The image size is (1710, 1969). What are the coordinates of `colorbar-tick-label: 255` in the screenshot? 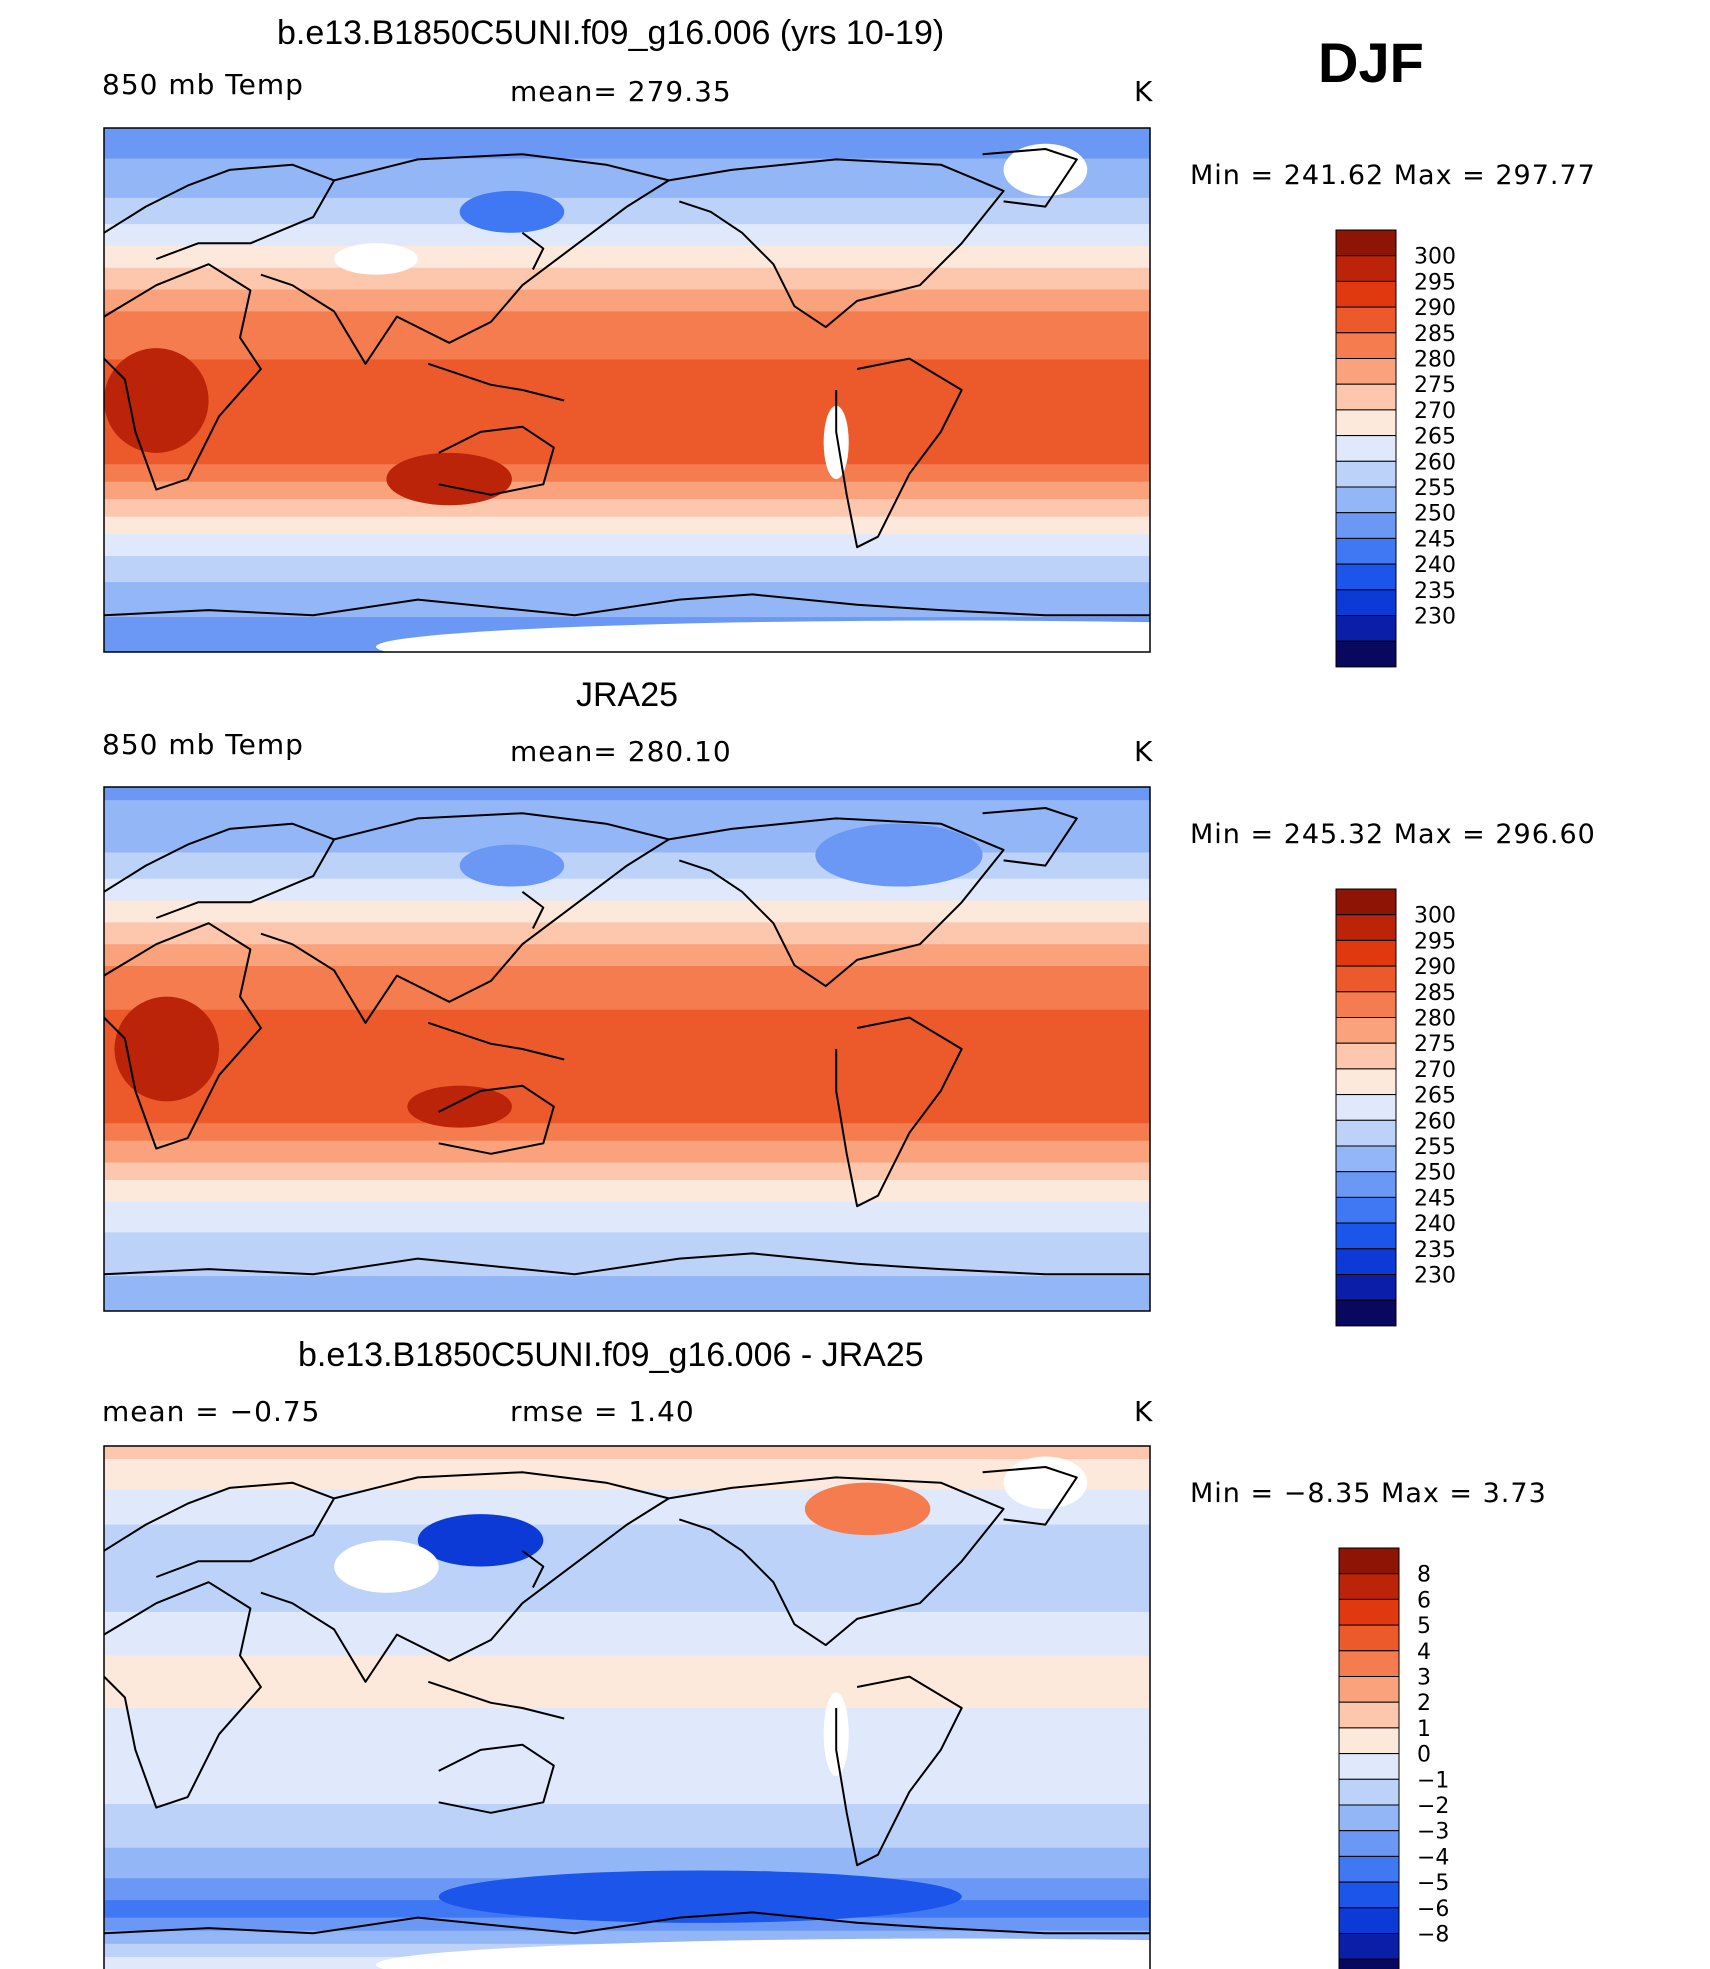 It's located at (1435, 488).